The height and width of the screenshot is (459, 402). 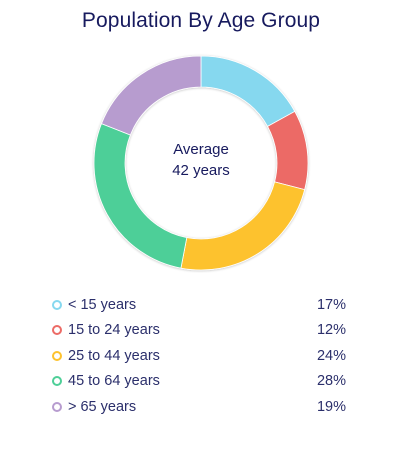 What do you see at coordinates (199, 305) in the screenshot?
I see `legend-item: < 15 years 17%` at bounding box center [199, 305].